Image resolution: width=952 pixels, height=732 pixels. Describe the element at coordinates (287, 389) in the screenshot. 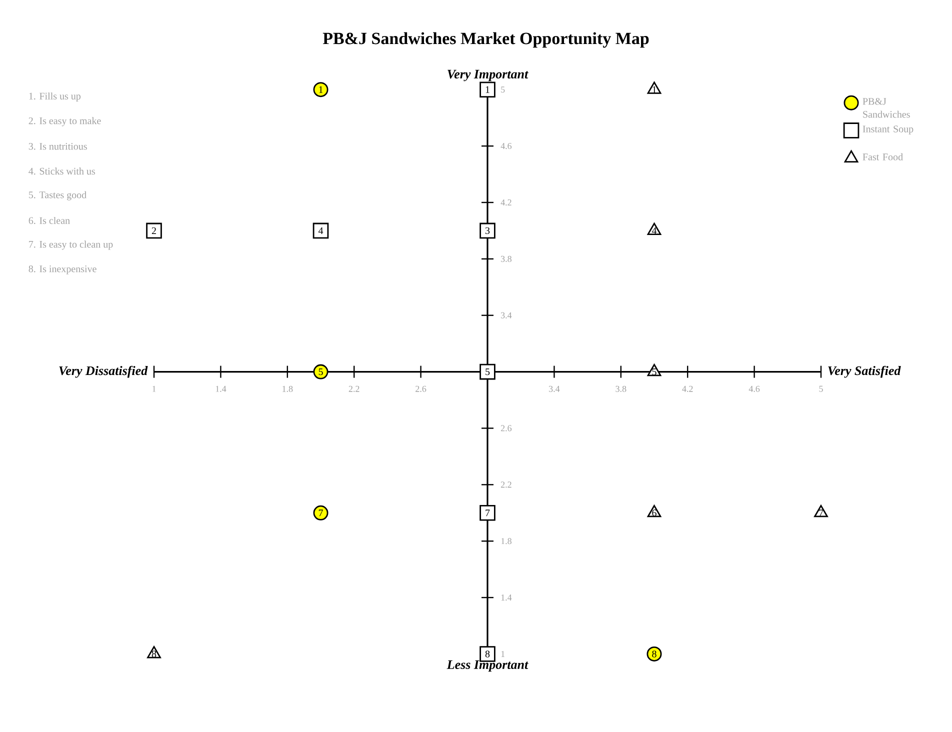

I see `x-tick-label: 1.8` at that location.